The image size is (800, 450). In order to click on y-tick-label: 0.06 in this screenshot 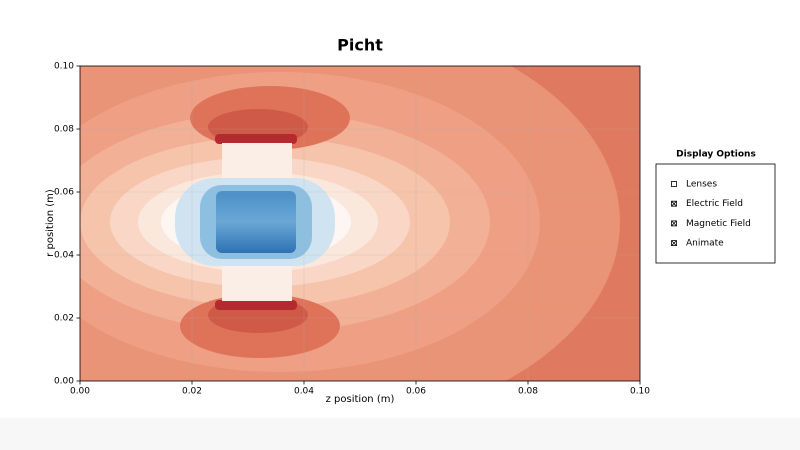, I will do `click(64, 193)`.